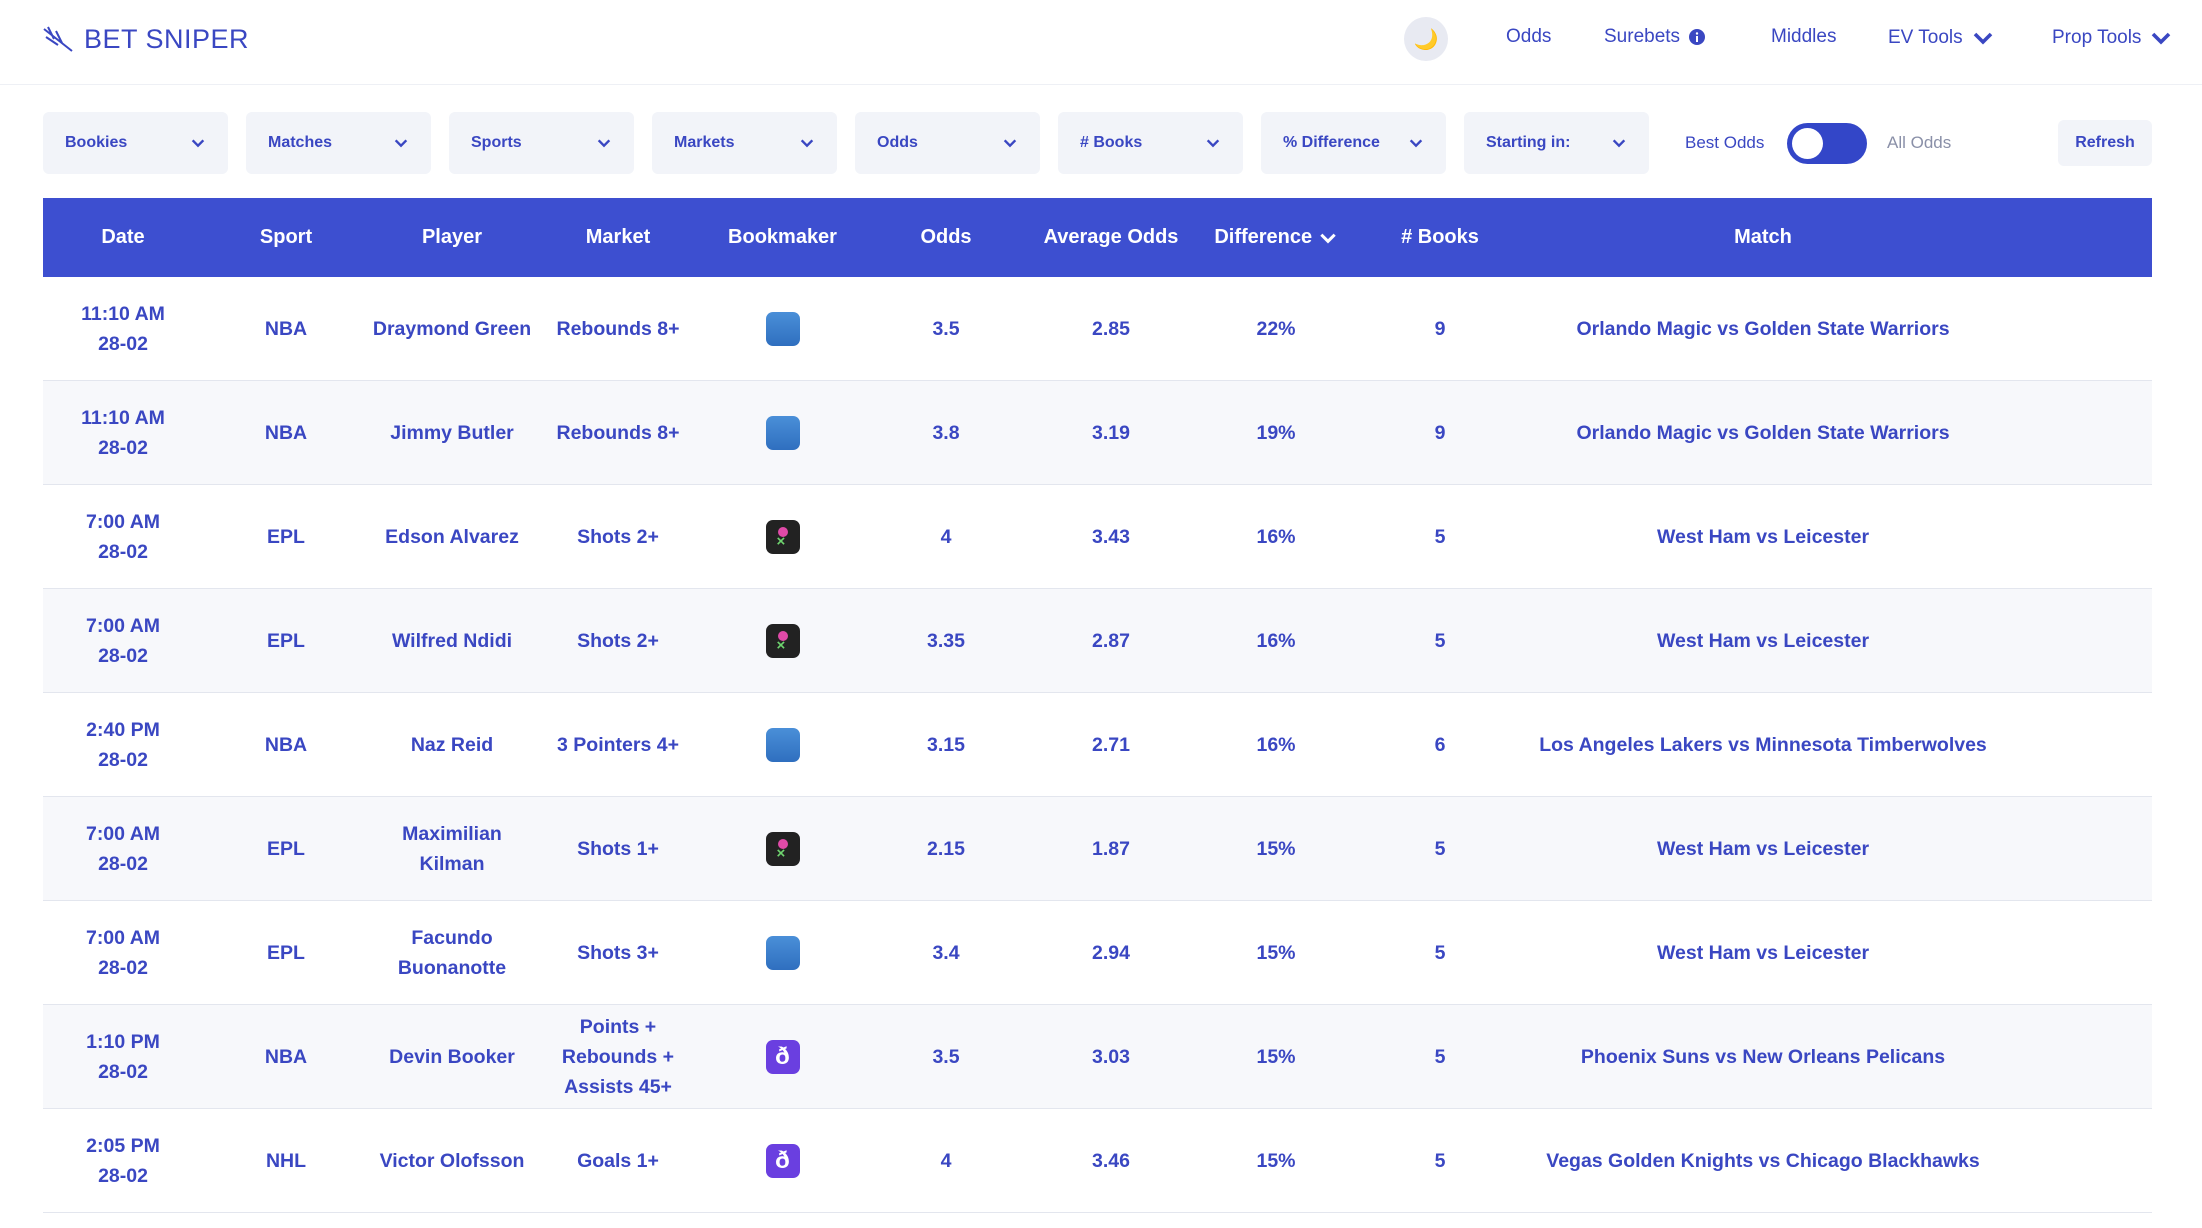 The width and height of the screenshot is (2202, 1228). What do you see at coordinates (1213, 143) in the screenshot?
I see `chevron` at bounding box center [1213, 143].